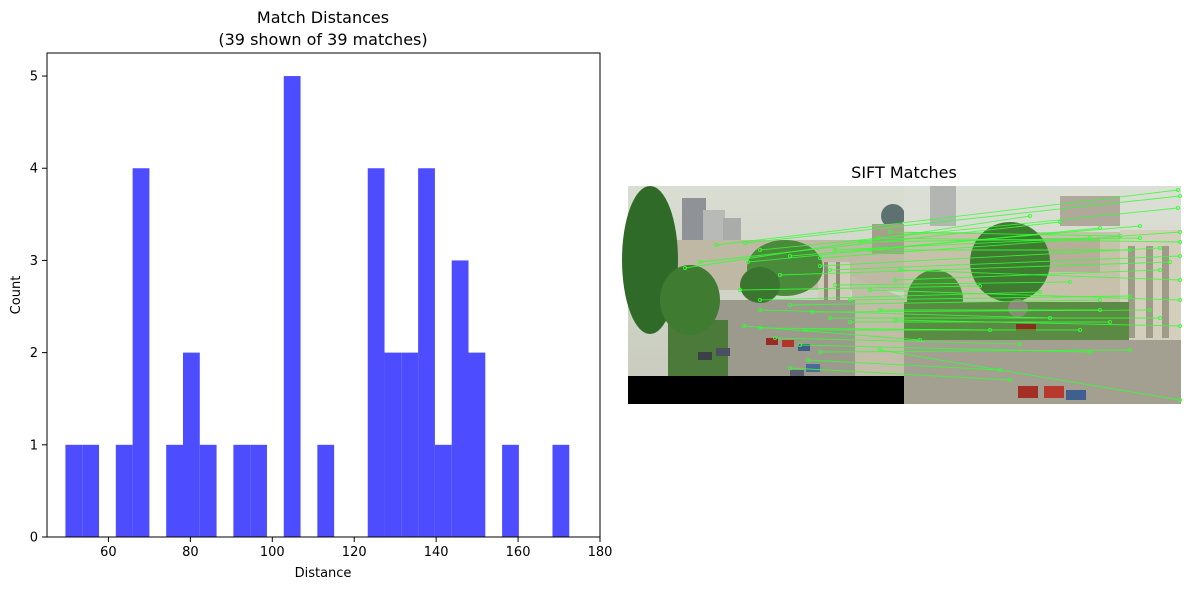 Image resolution: width=1189 pixels, height=590 pixels. What do you see at coordinates (190, 552) in the screenshot?
I see `x-tick-label: 80` at bounding box center [190, 552].